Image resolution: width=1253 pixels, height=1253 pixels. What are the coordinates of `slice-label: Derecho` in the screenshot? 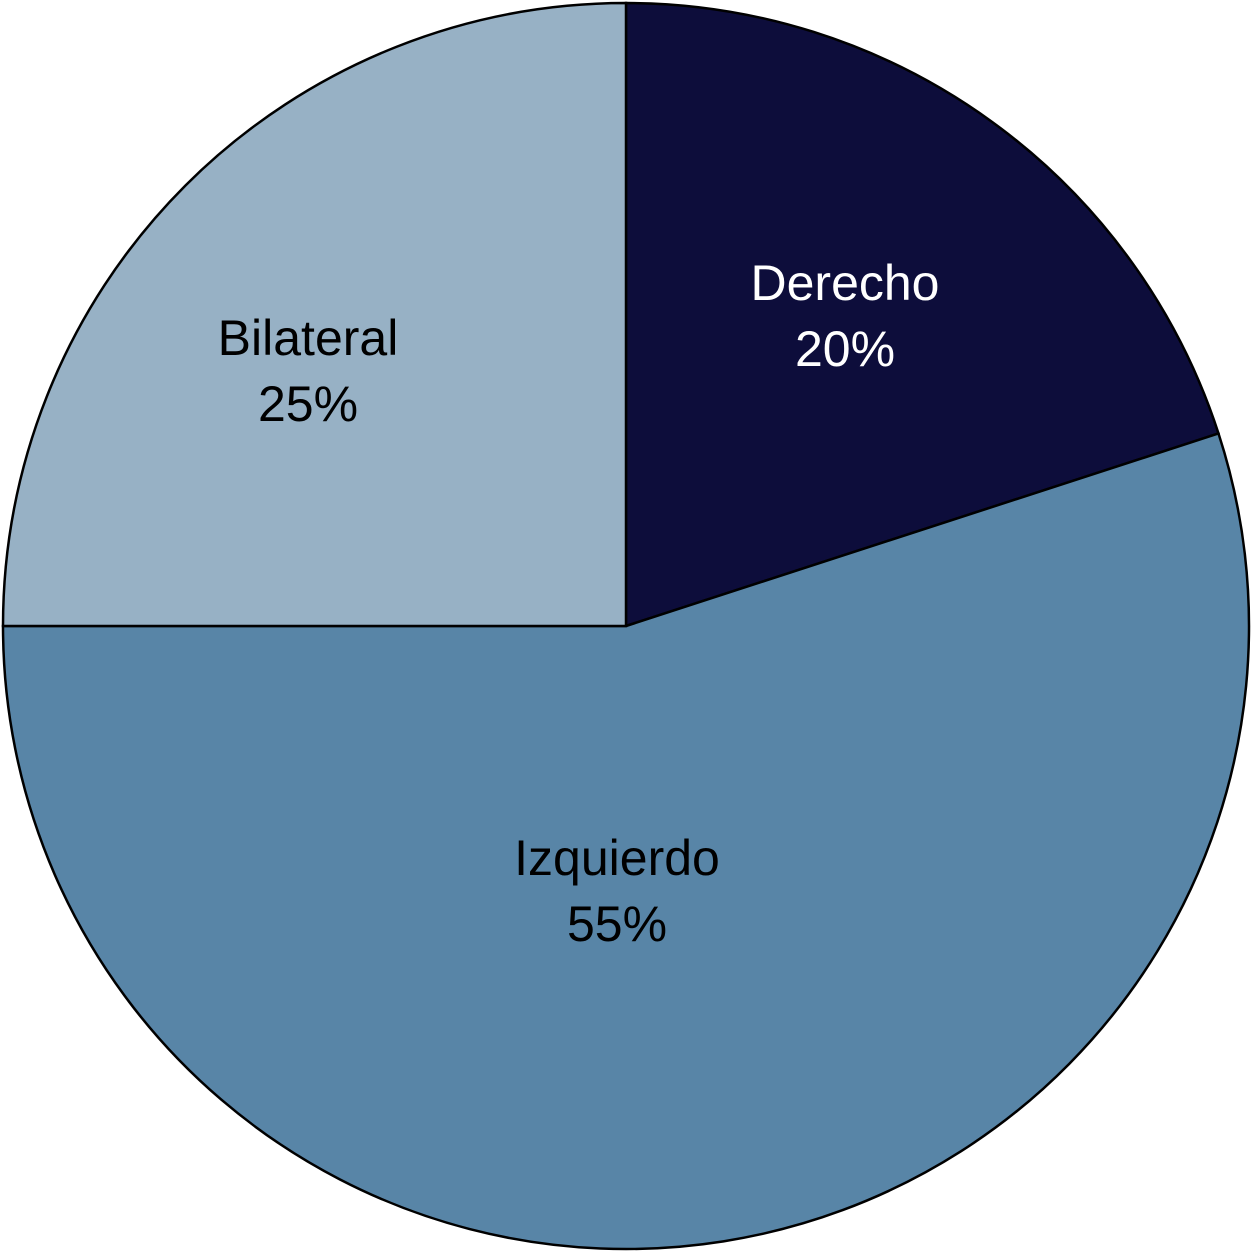 It's located at (845, 283).